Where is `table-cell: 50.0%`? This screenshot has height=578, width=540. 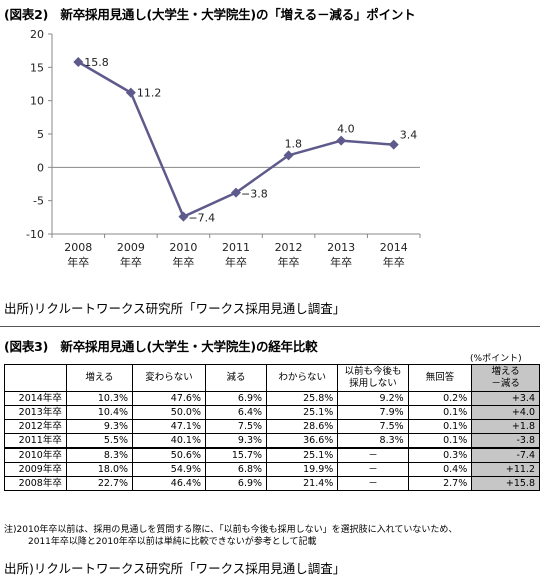 table-cell: 50.0% is located at coordinates (169, 412).